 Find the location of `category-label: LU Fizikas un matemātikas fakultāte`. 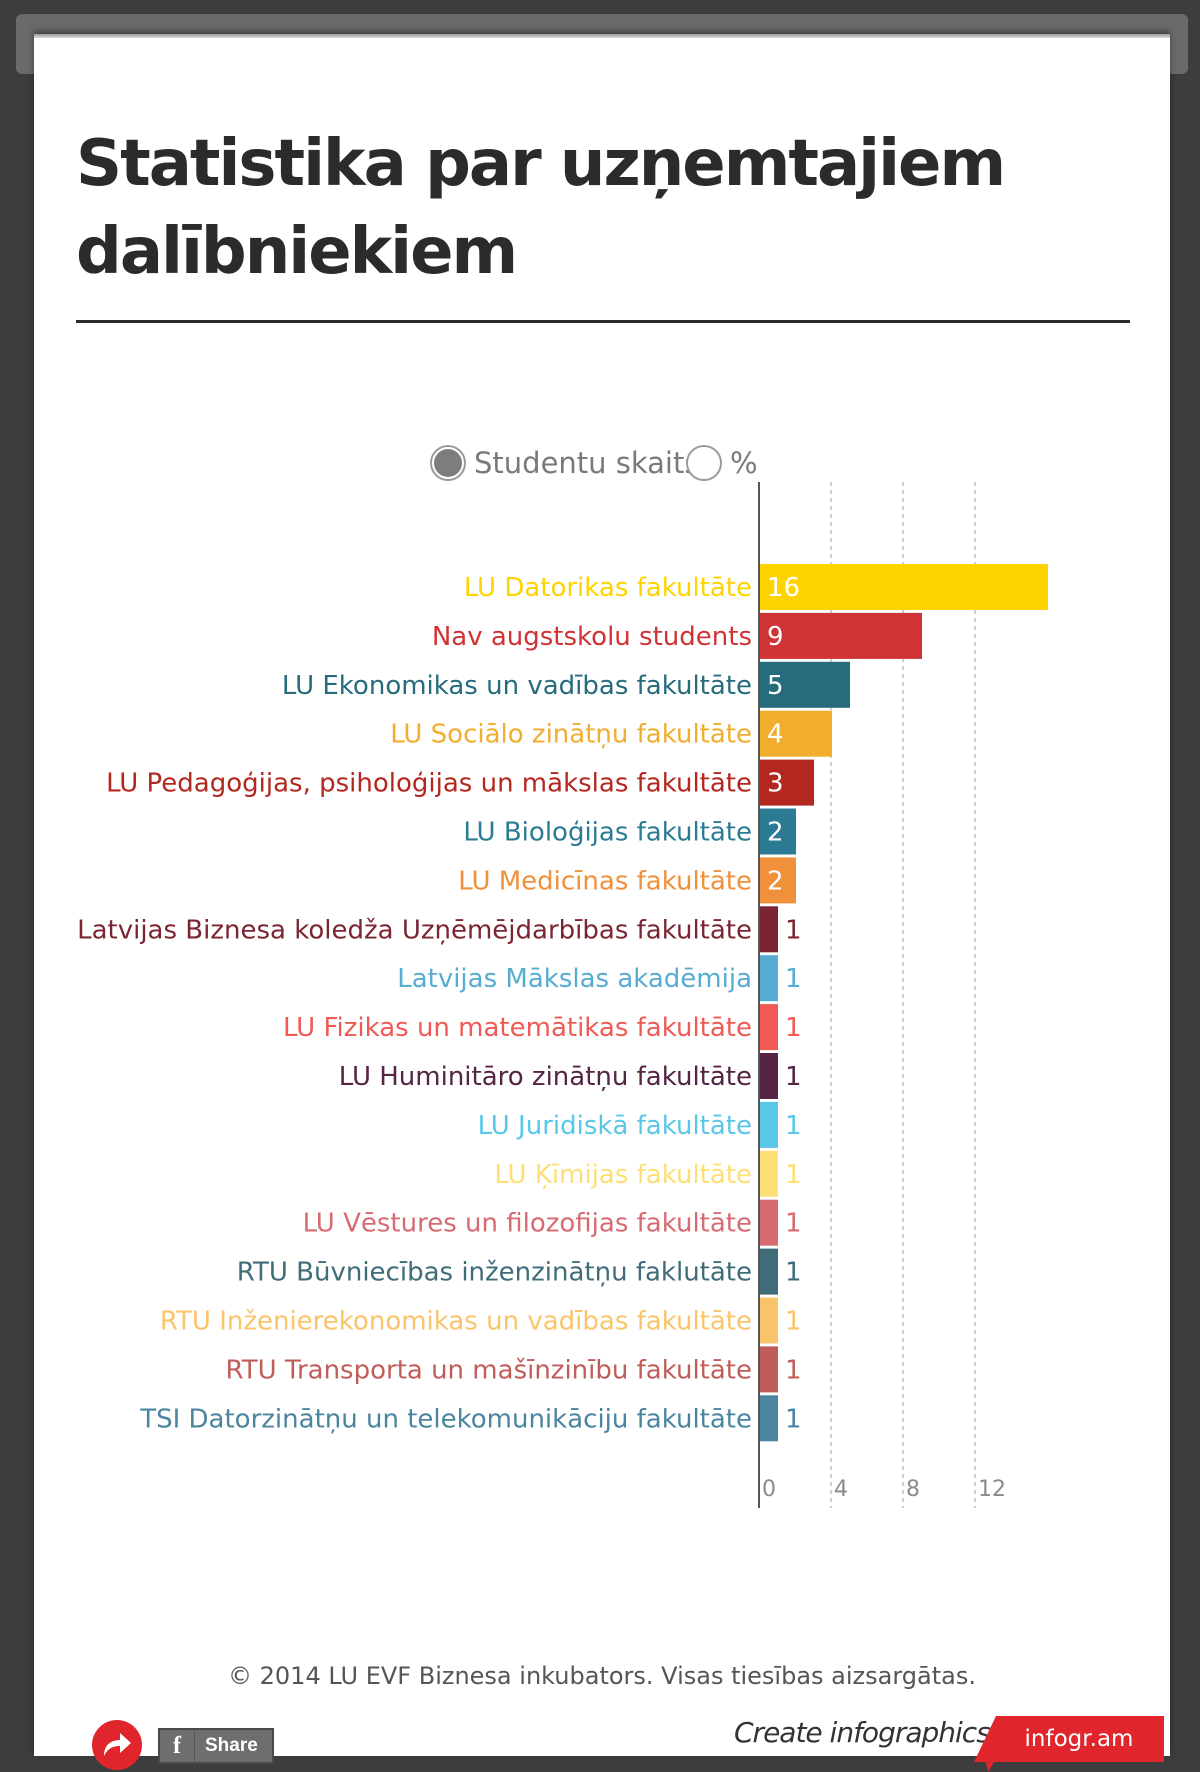

category-label: LU Fizikas un matemātikas fakultāte is located at coordinates (517, 1028).